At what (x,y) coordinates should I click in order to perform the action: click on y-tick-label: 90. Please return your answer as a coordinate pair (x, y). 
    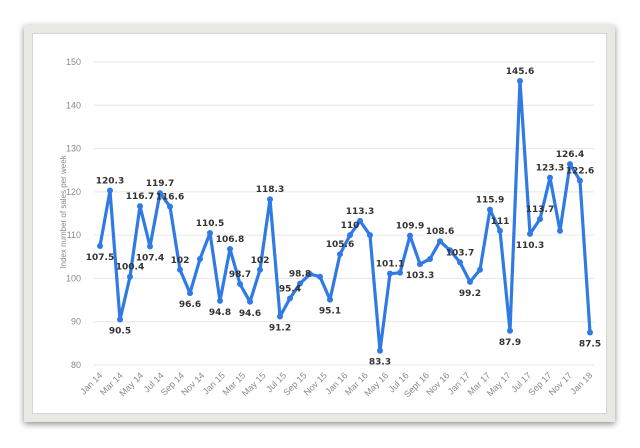
    Looking at the image, I should click on (76, 322).